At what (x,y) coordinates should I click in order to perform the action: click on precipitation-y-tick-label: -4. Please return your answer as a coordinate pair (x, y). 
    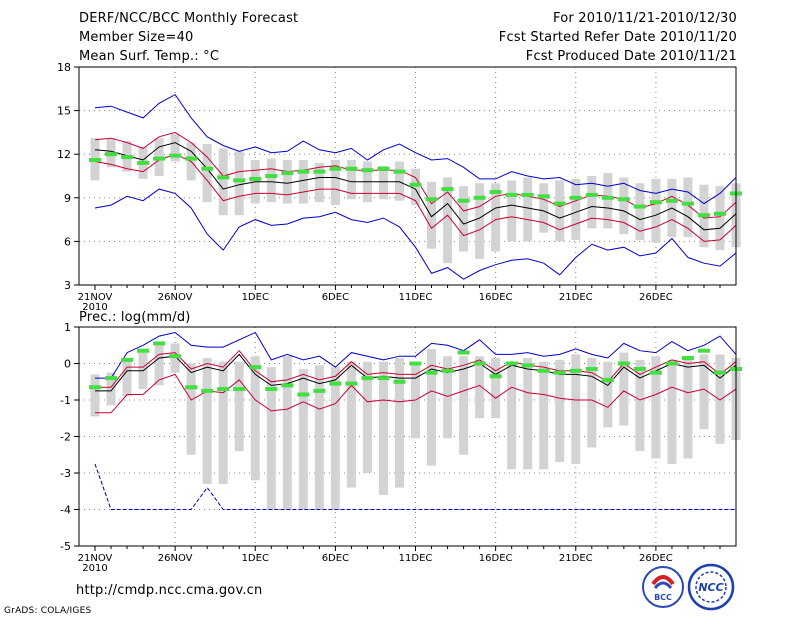
    Looking at the image, I should click on (65, 510).